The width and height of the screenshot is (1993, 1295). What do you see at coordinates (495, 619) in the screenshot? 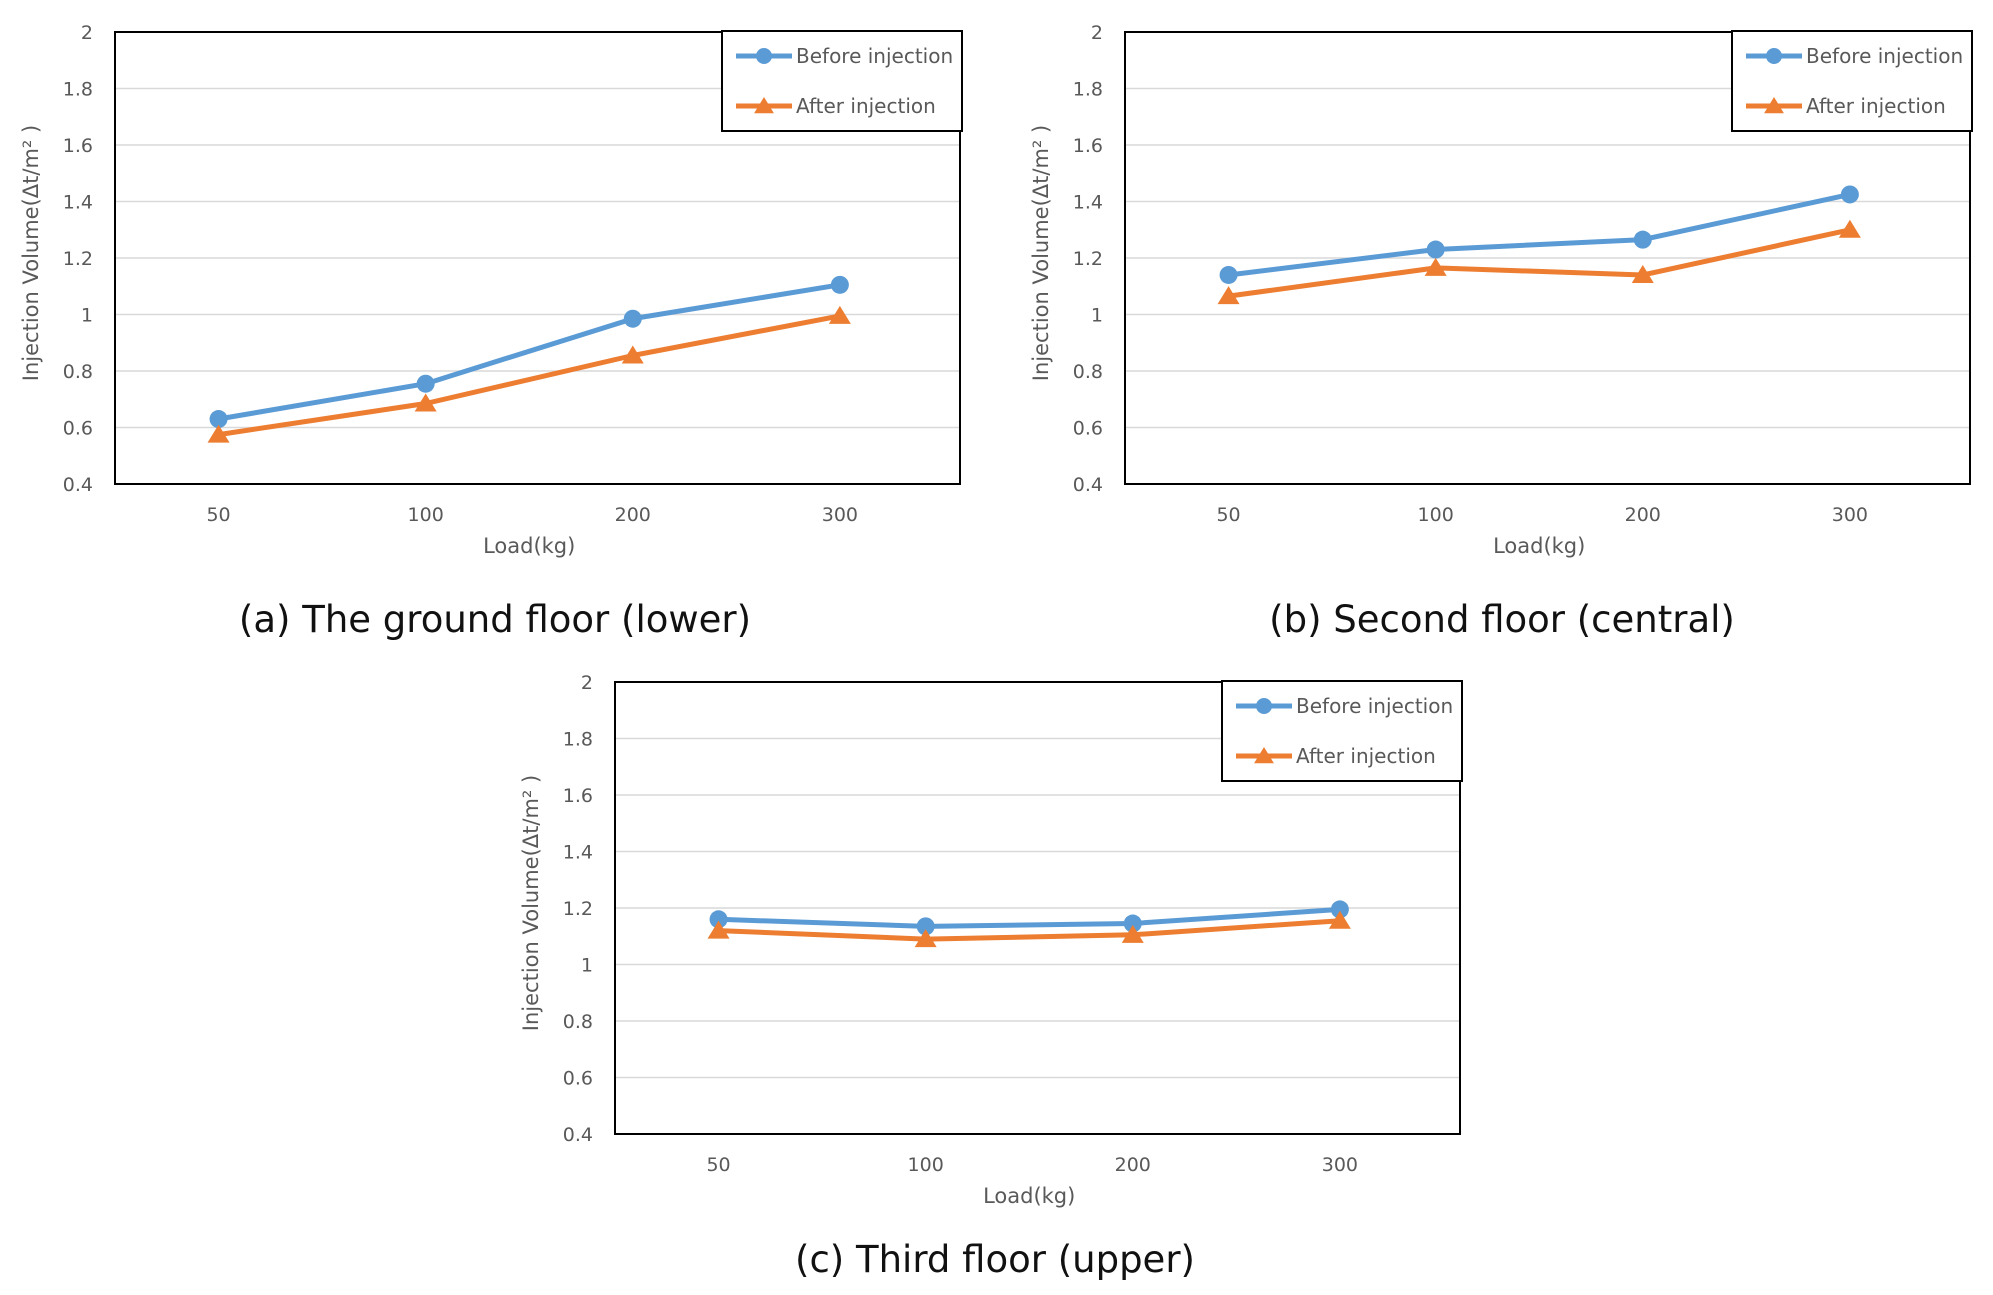
I see `caption-ground-floor: (a) The ground floor (lower)` at bounding box center [495, 619].